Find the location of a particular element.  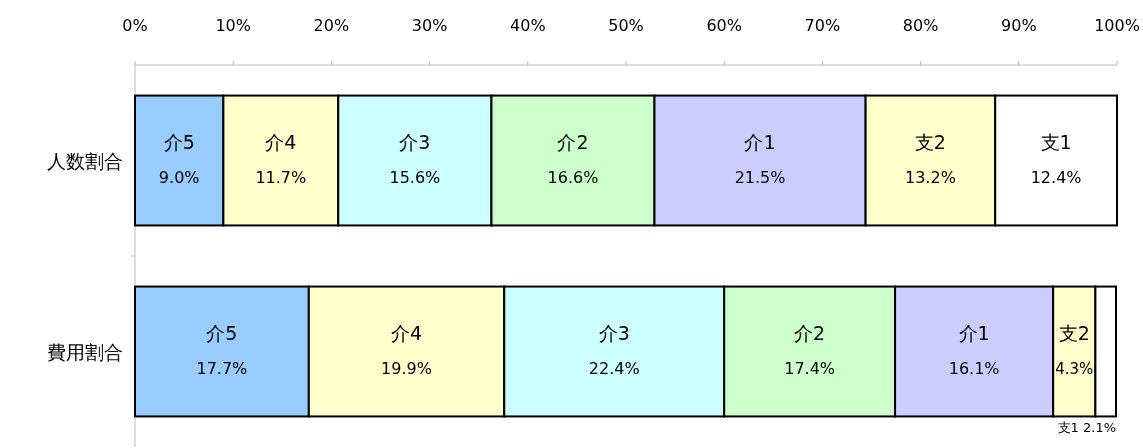

data-label: 17.7% is located at coordinates (222, 368).